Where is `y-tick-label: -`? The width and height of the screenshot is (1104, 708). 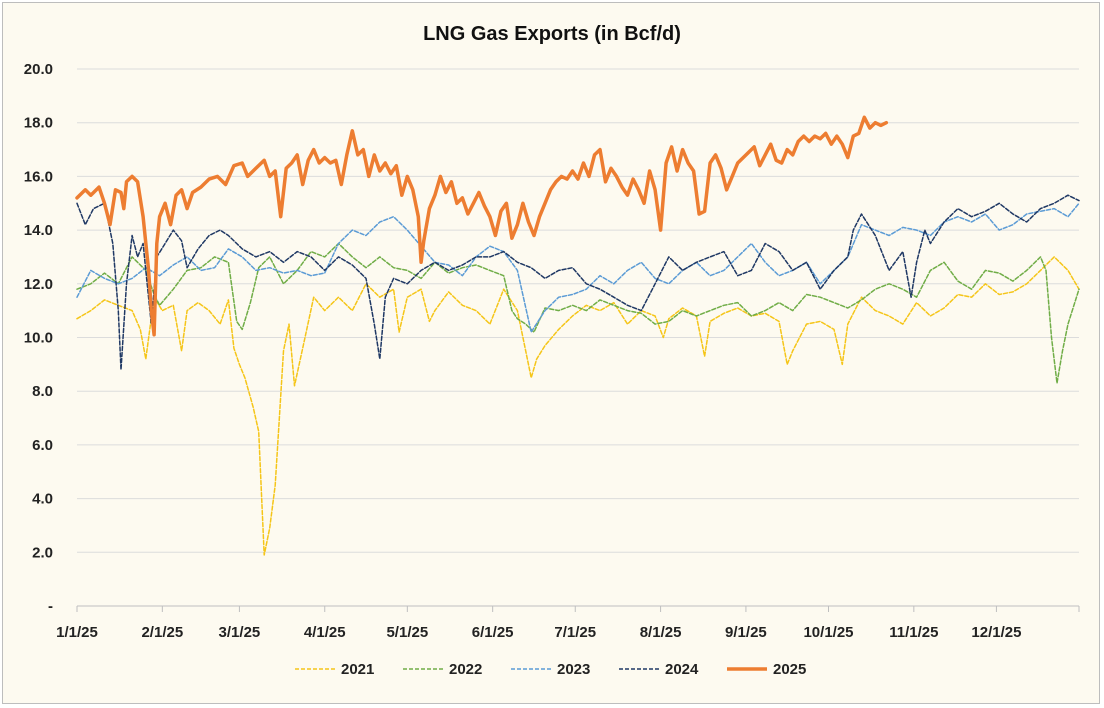
y-tick-label: - is located at coordinates (50, 606).